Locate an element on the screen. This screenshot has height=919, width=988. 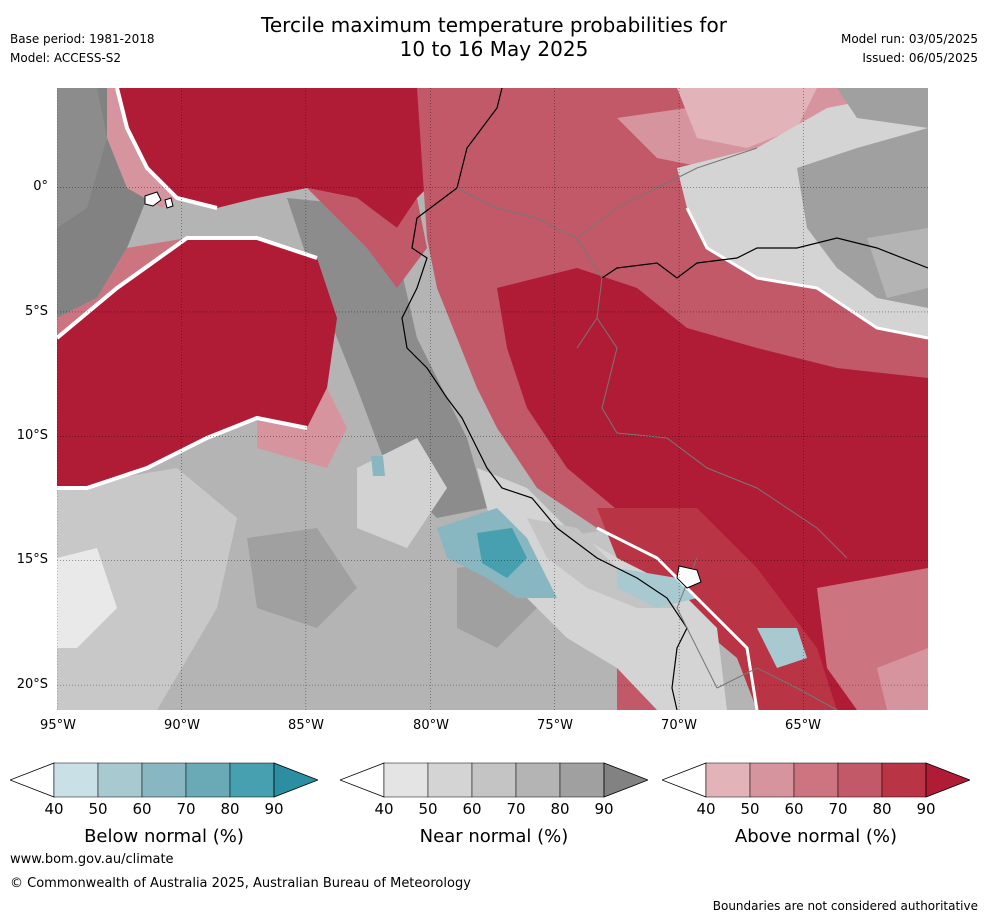
lat-tick-10s: 10°S is located at coordinates (32, 435).